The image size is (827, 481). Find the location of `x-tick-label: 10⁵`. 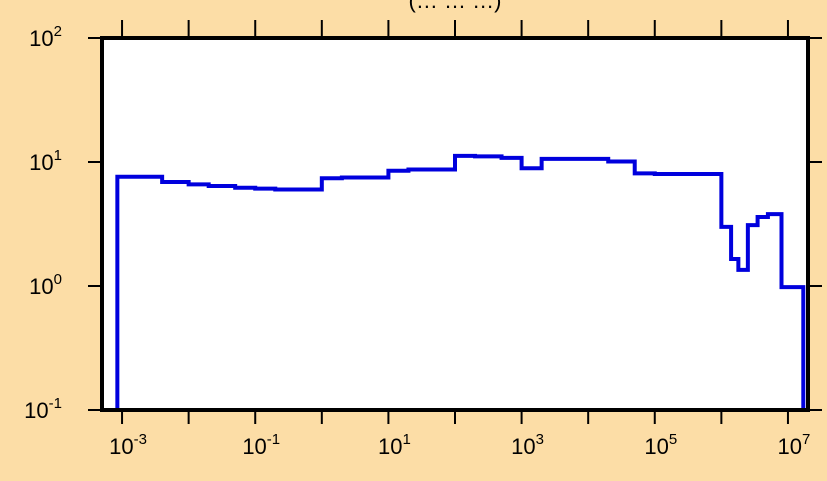

x-tick-label: 10⁵ is located at coordinates (660, 445).